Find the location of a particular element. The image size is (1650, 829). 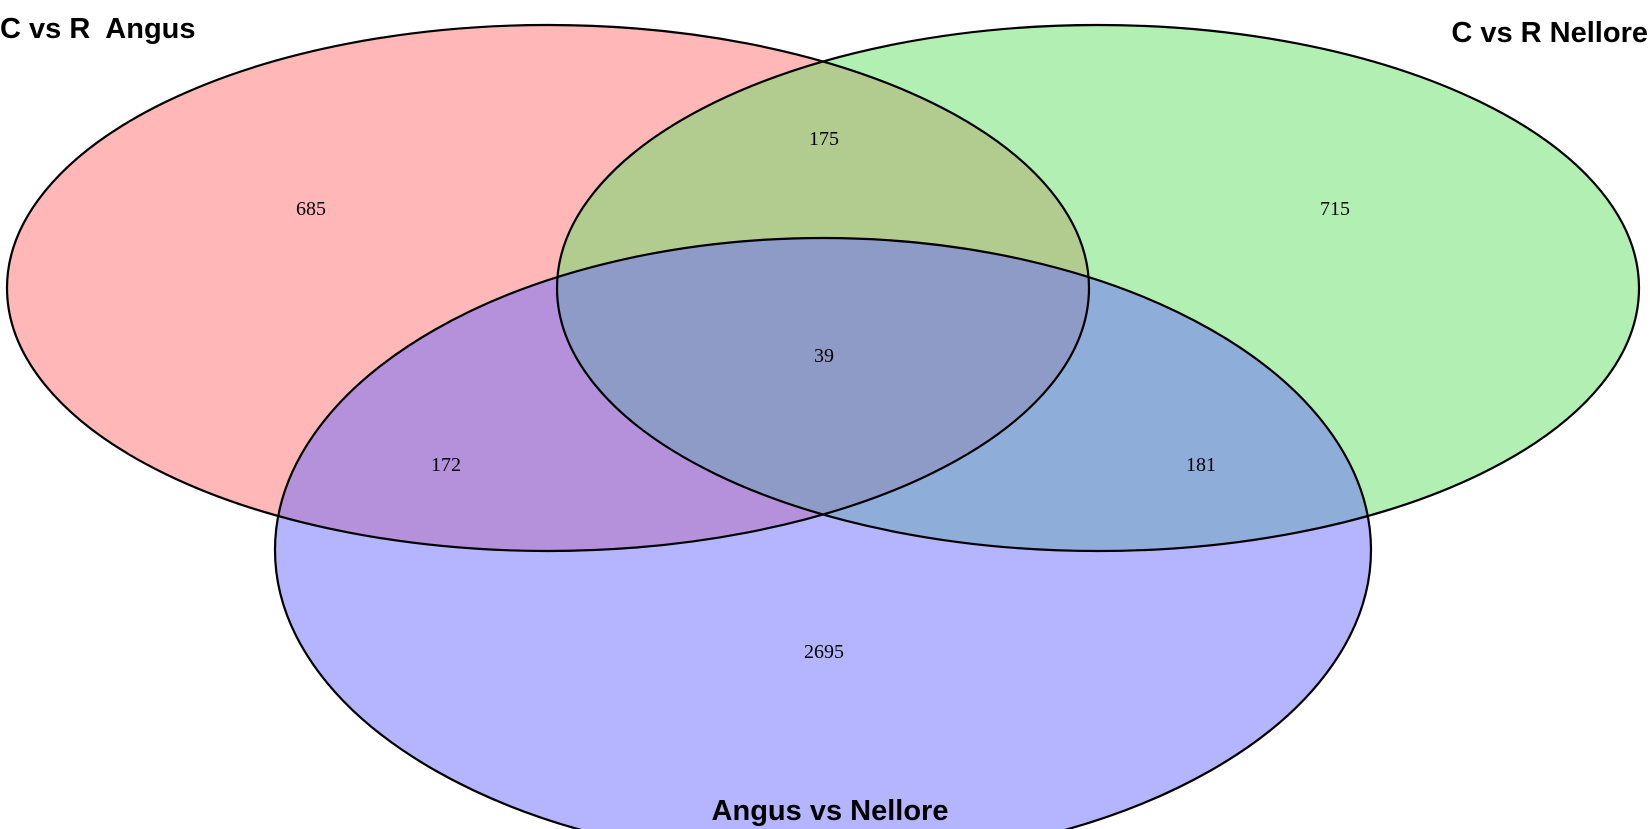

count-ab: 175 is located at coordinates (824, 139).